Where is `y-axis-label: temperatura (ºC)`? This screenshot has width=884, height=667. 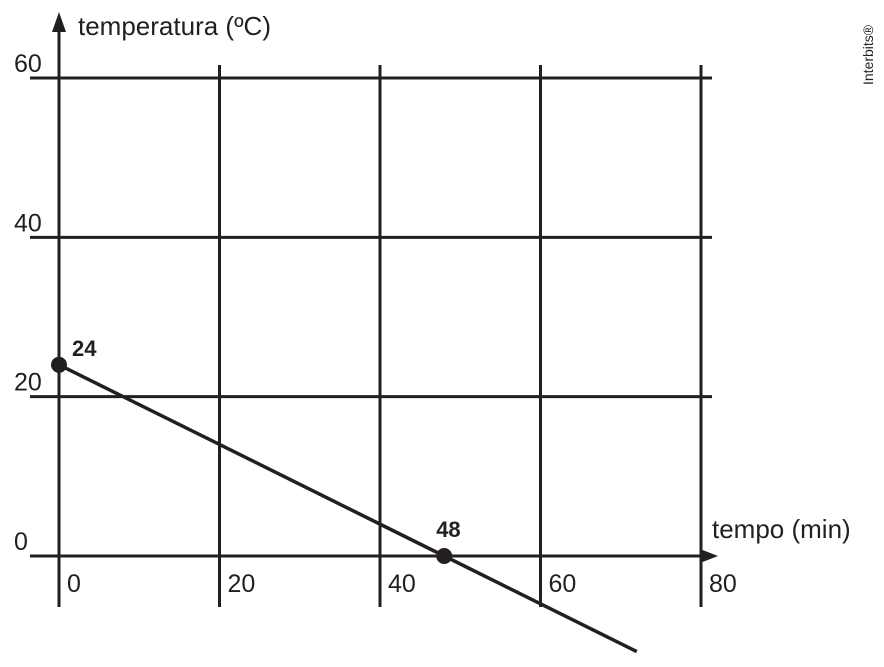
y-axis-label: temperatura (ºC) is located at coordinates (174, 26).